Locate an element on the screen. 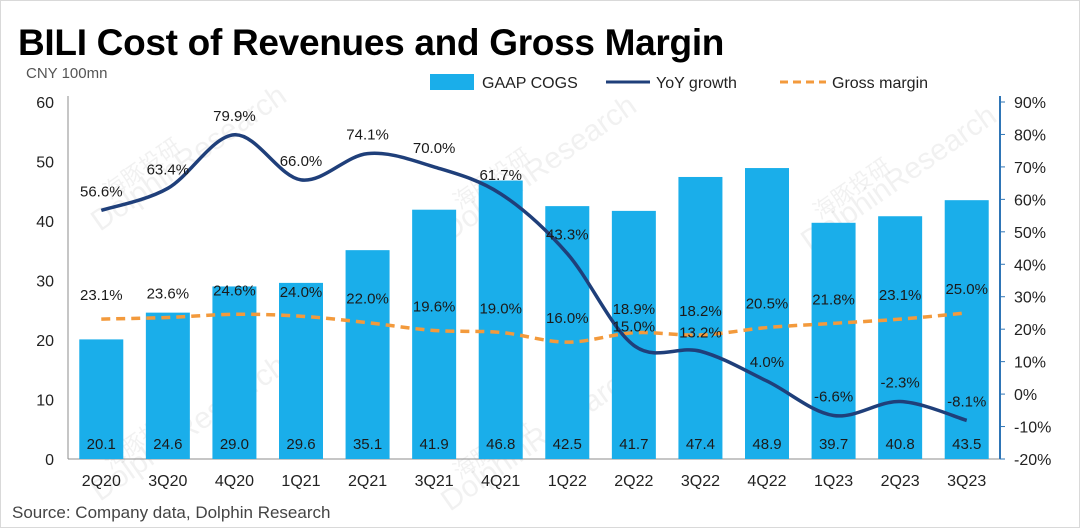  cogs-value-label: 40.8 is located at coordinates (900, 444).